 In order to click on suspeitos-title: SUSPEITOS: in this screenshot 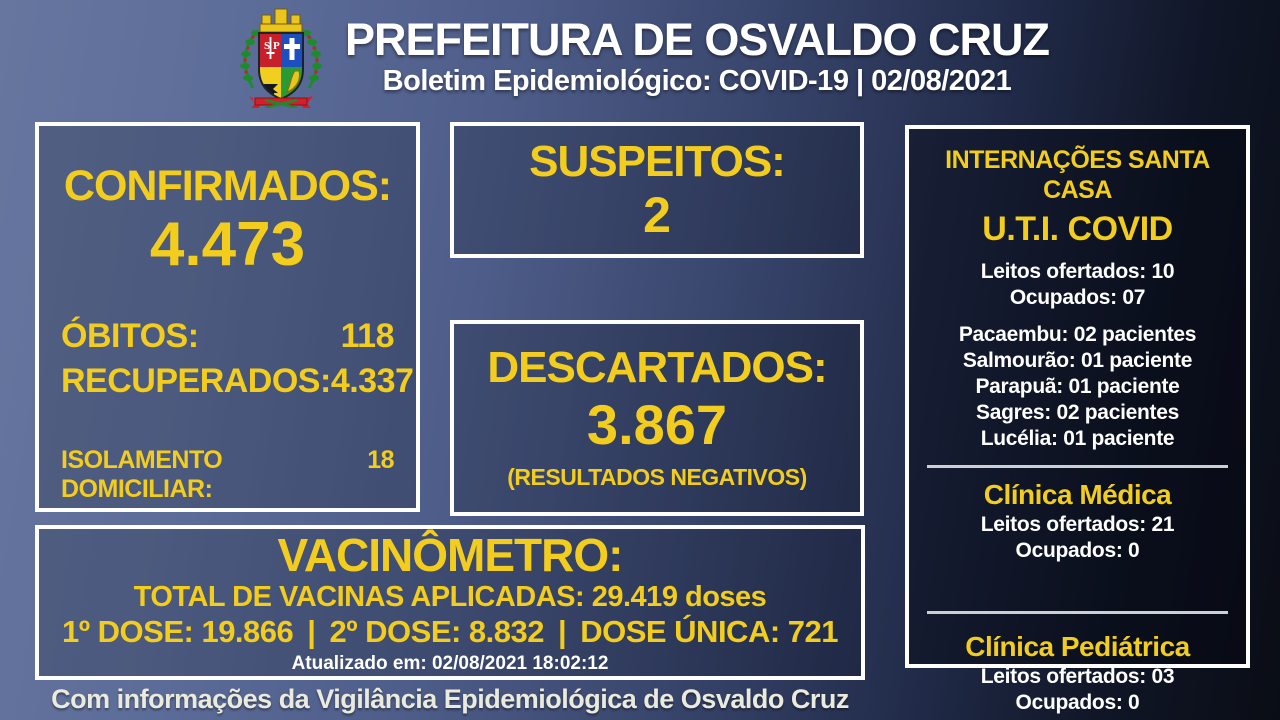, I will do `click(657, 161)`.